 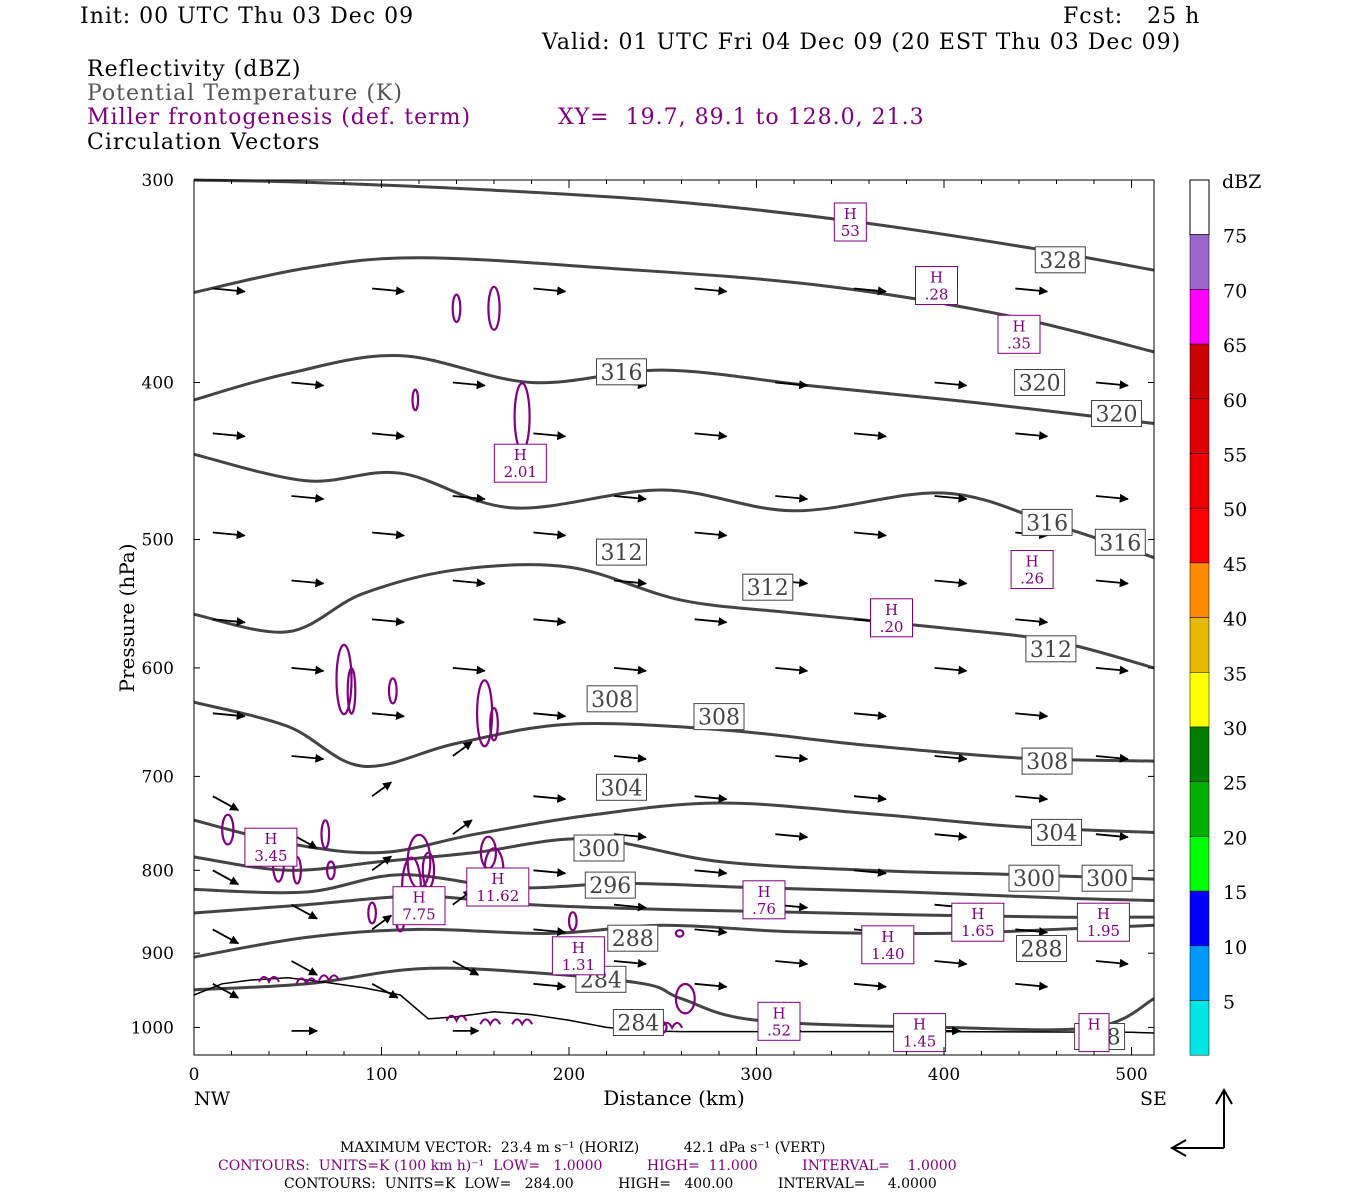 I want to click on y-tick-label: 900, so click(x=158, y=954).